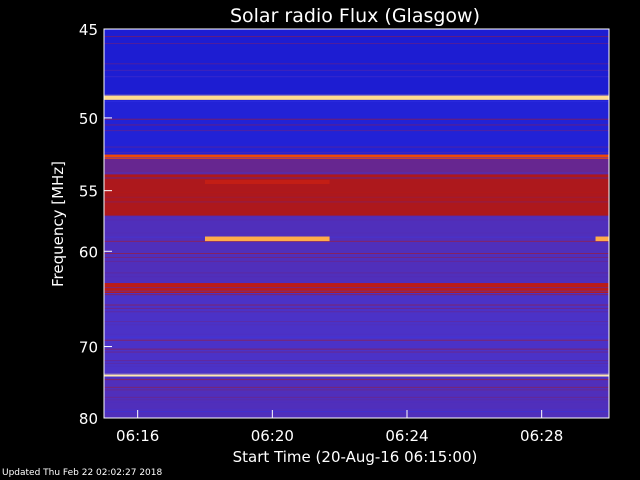 The width and height of the screenshot is (640, 480). What do you see at coordinates (88, 252) in the screenshot?
I see `y-tick-label: 60` at bounding box center [88, 252].